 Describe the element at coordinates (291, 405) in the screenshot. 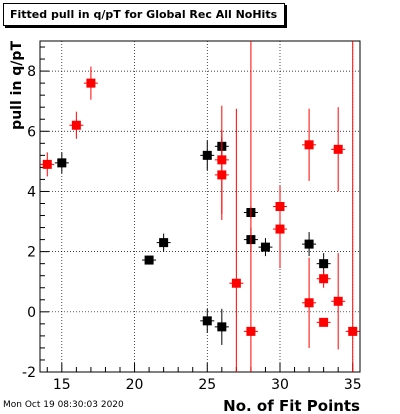

I see `x-axis-label: No. of Fit Points` at that location.